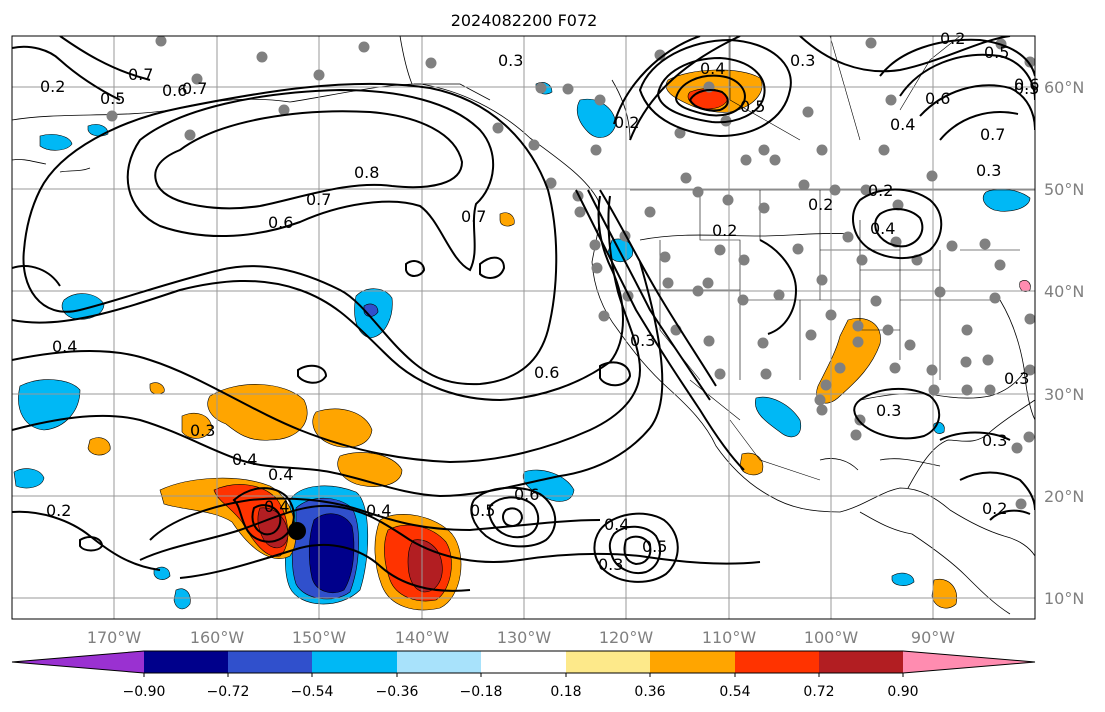  I want to click on colorbar-extend-max, so click(969, 662).